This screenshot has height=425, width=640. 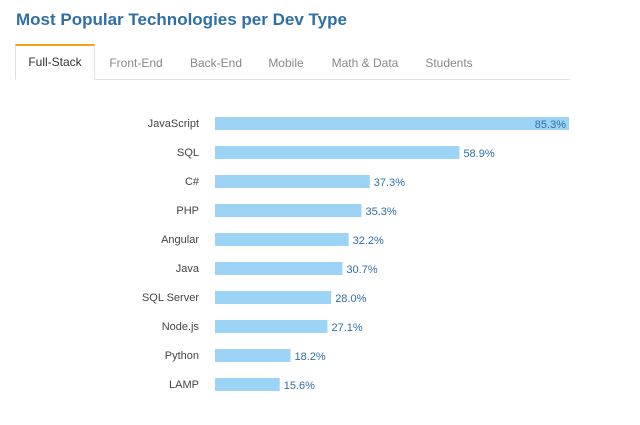 What do you see at coordinates (346, 328) in the screenshot?
I see `value-label: 27.1%` at bounding box center [346, 328].